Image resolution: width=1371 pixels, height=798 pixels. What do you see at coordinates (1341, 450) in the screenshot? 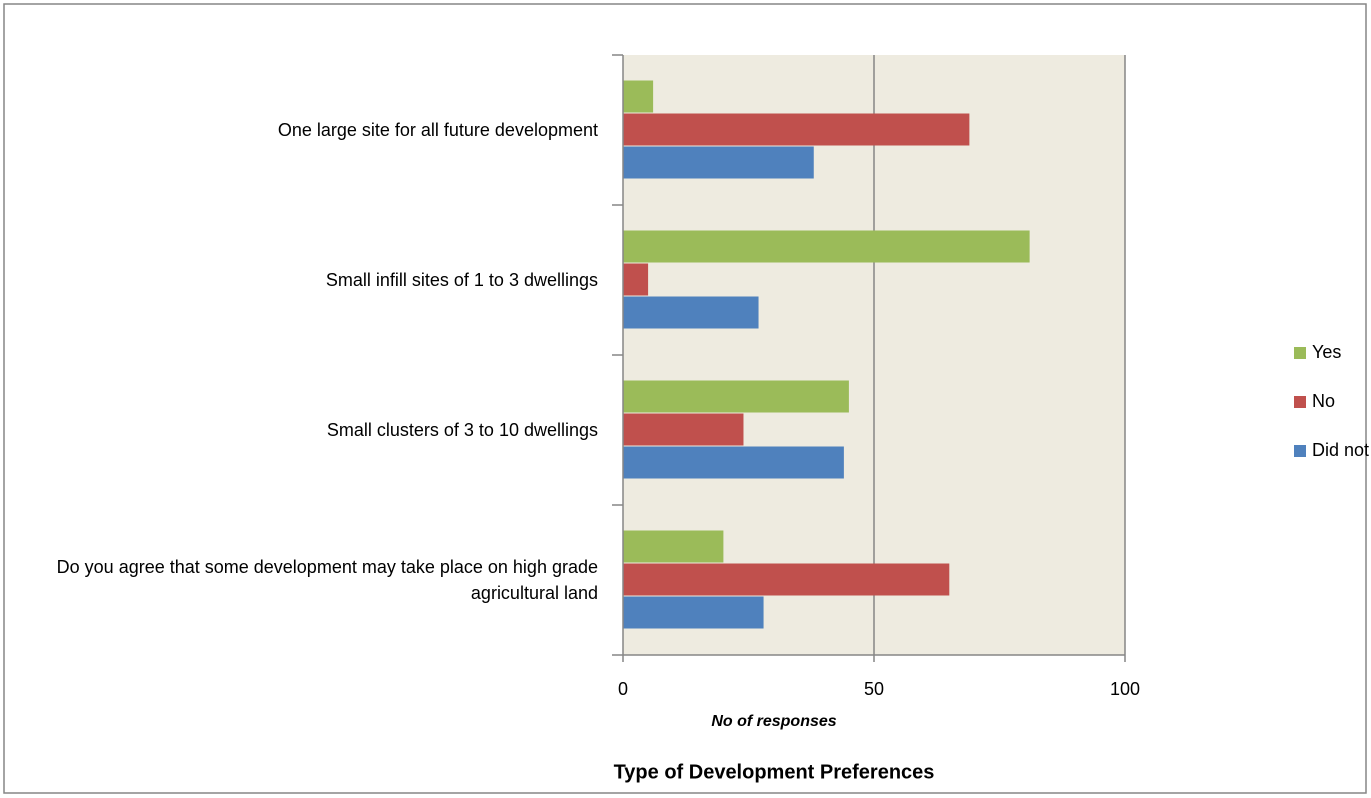
I see `legend-label: Did not respond` at bounding box center [1341, 450].